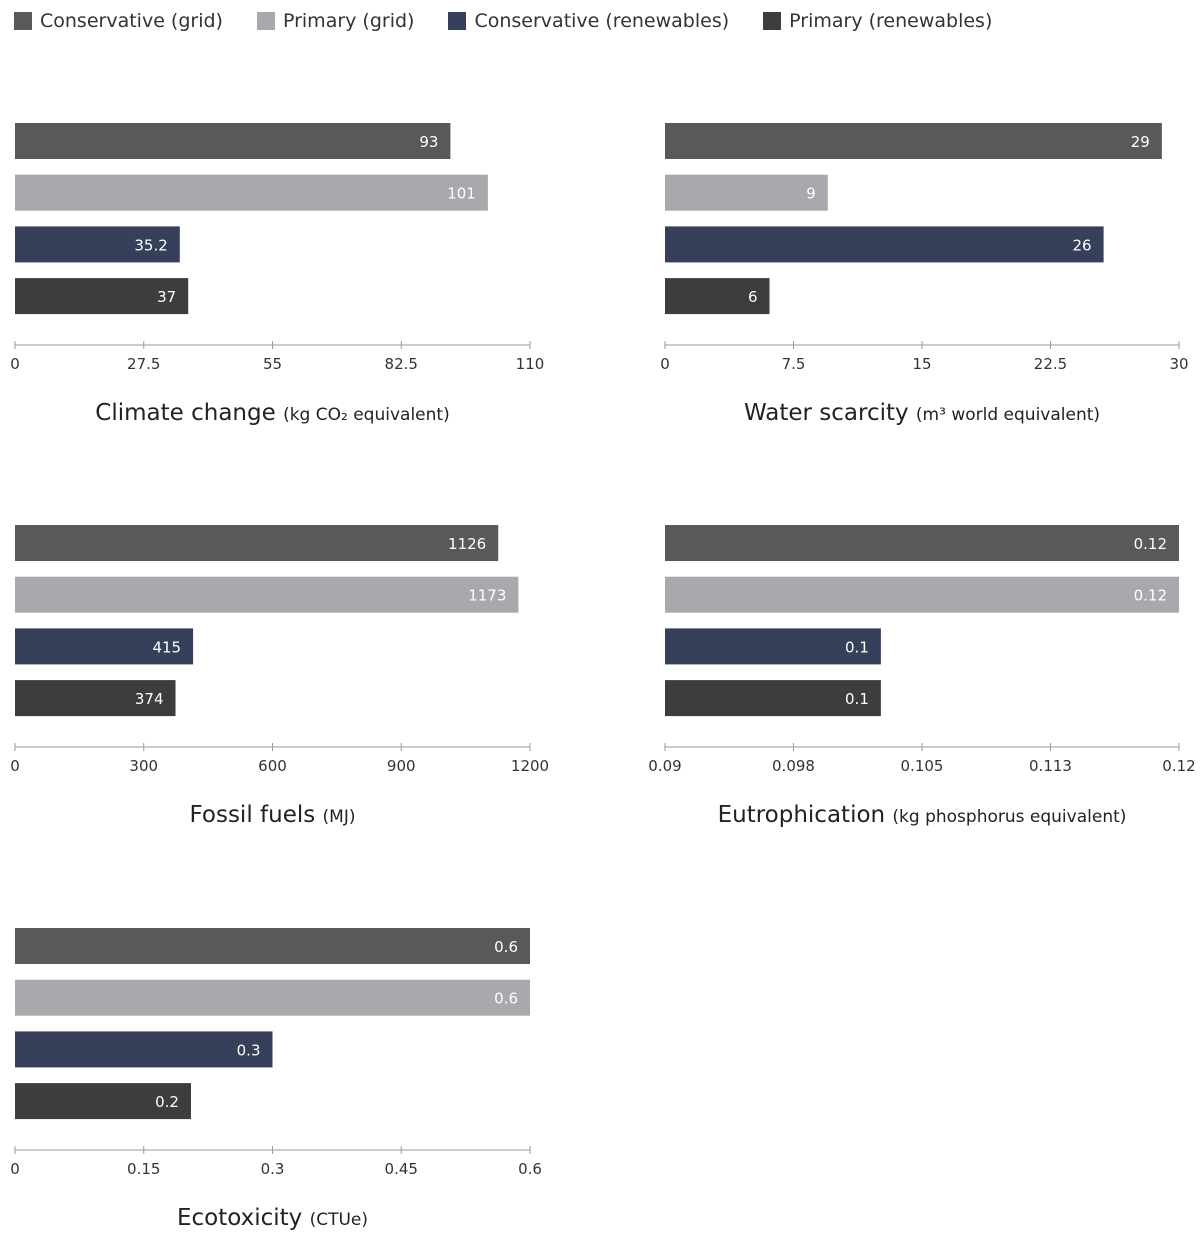 The height and width of the screenshot is (1233, 1204). Describe the element at coordinates (467, 544) in the screenshot. I see `bar-value-label: 1126` at that location.